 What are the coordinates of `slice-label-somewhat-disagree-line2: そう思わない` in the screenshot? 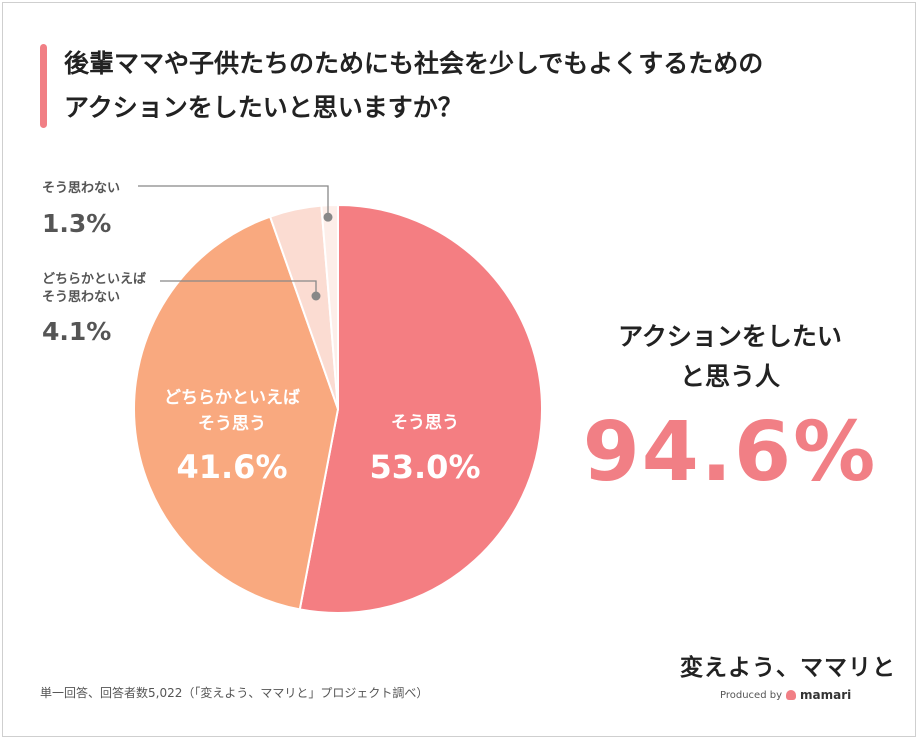 It's located at (81, 297).